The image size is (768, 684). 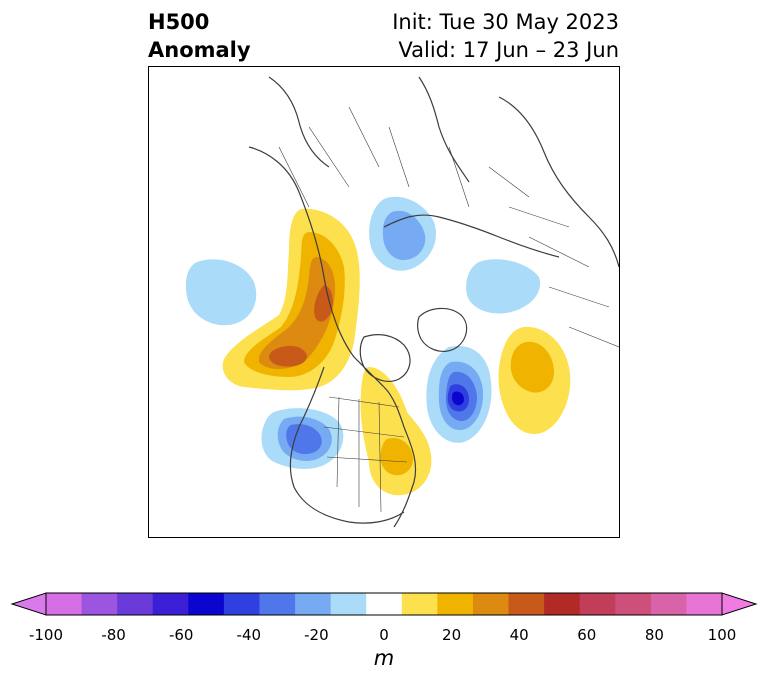 What do you see at coordinates (113, 635) in the screenshot?
I see `colorbar-tick-label: -80` at bounding box center [113, 635].